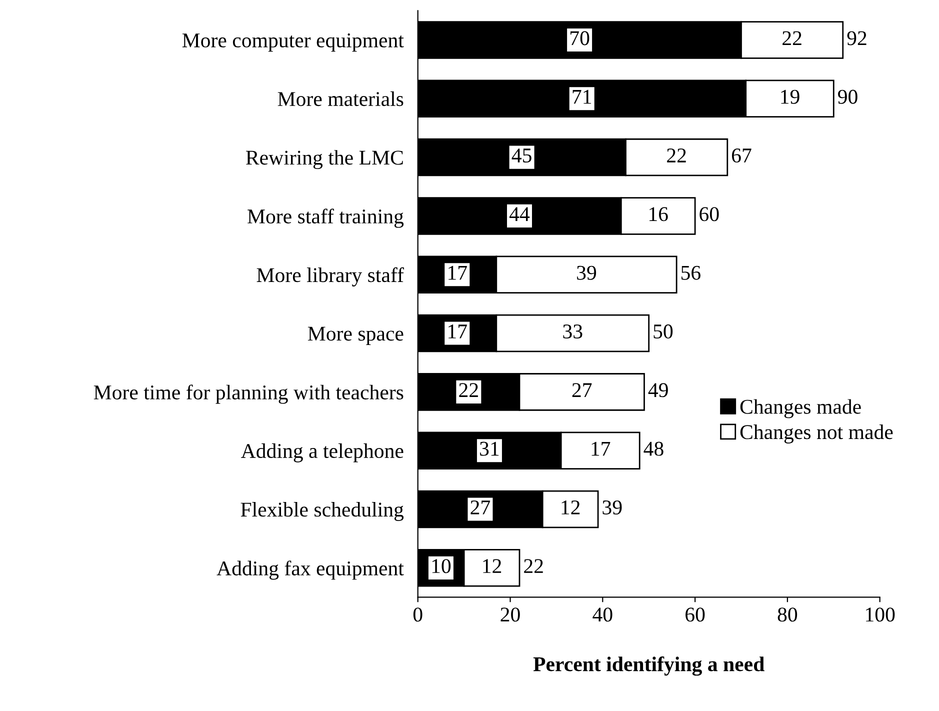 This screenshot has width=939, height=711. Describe the element at coordinates (322, 452) in the screenshot. I see `y-tick-label: Adding a telephone` at that location.